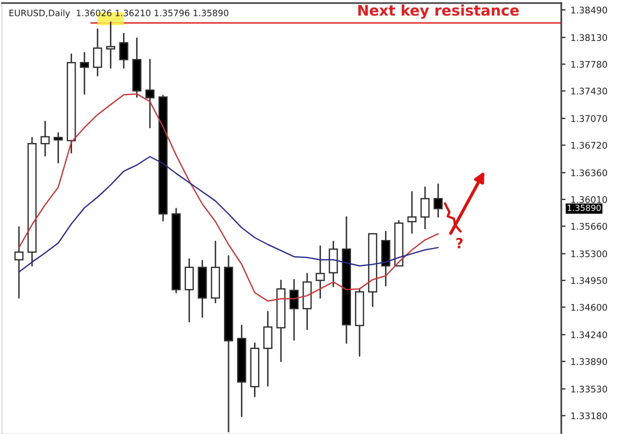 The width and height of the screenshot is (640, 434). What do you see at coordinates (584, 208) in the screenshot?
I see `text: 1.35890` at bounding box center [584, 208].